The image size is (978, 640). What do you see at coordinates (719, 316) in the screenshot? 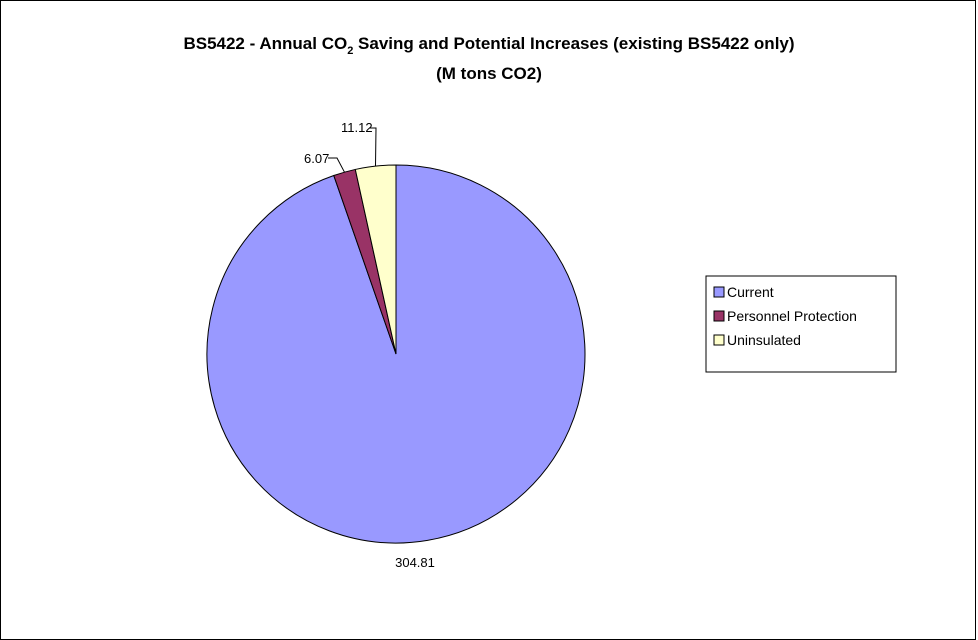
I see `legend-swatch-personnel-protection` at bounding box center [719, 316].